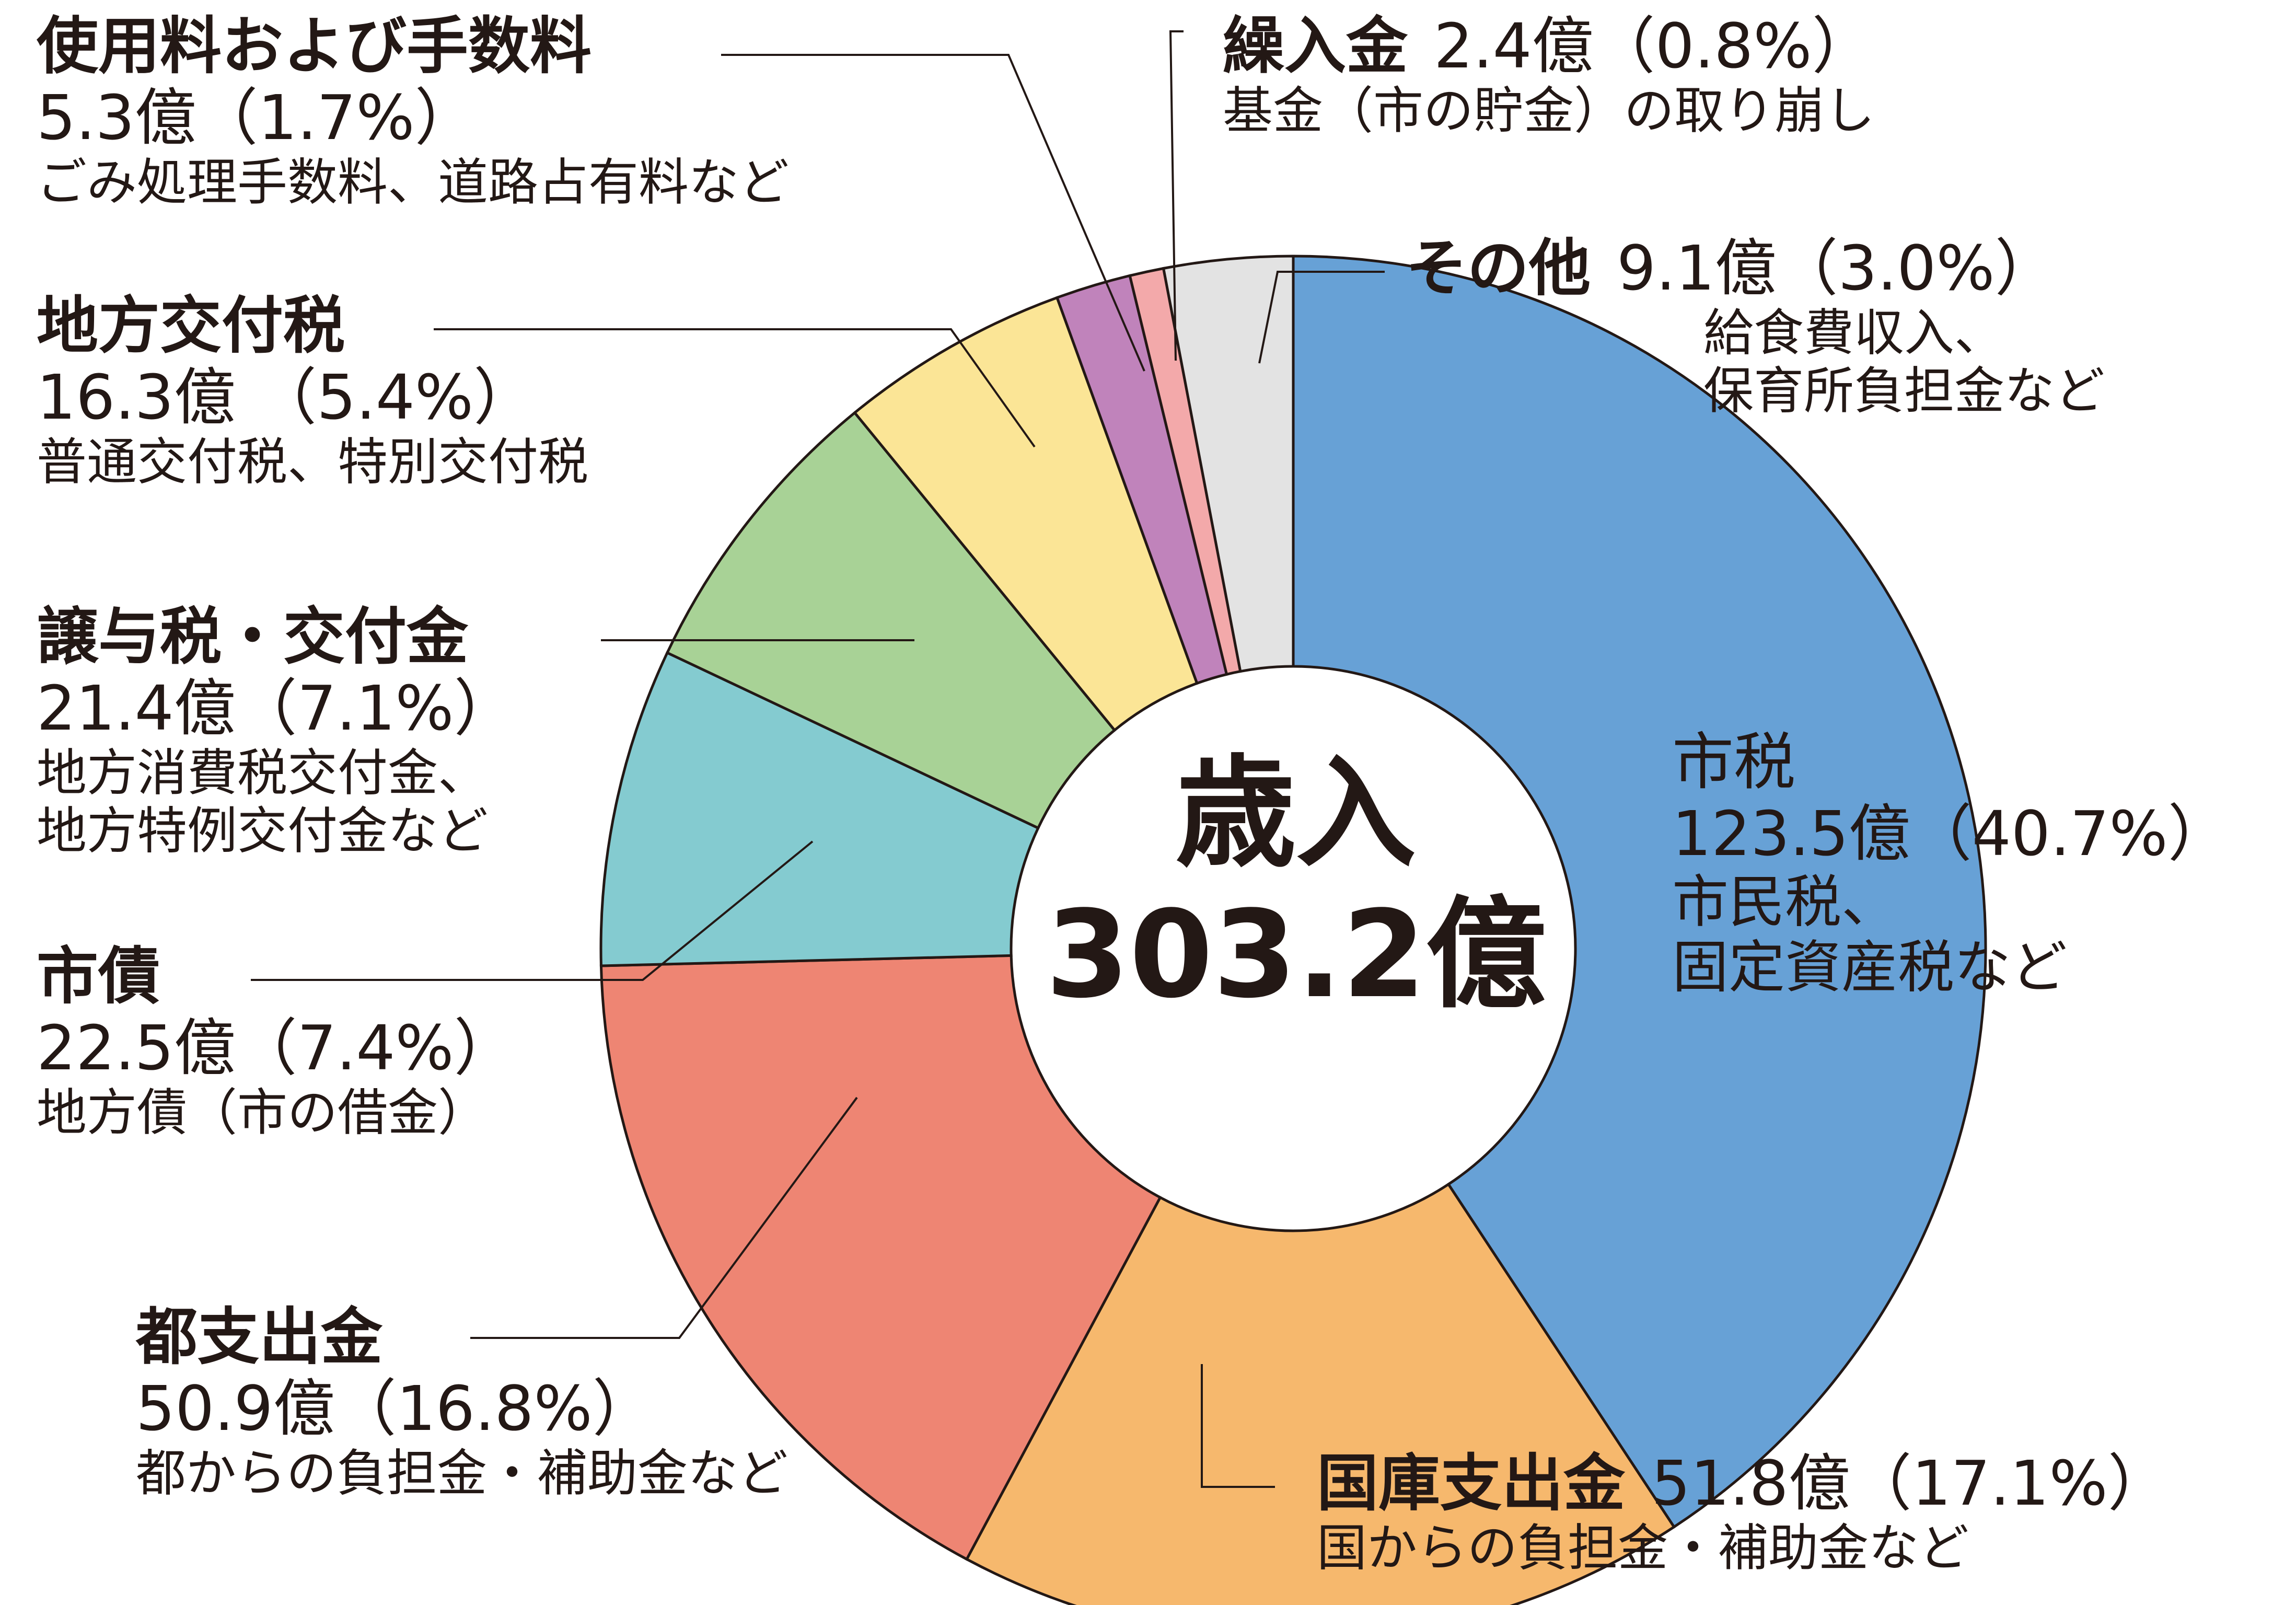  I want to click on label-shiyouryou: 使用料および手数料 5.3億（1.7%） ごみ処理手数料、道路占有料など, so click(413, 111).